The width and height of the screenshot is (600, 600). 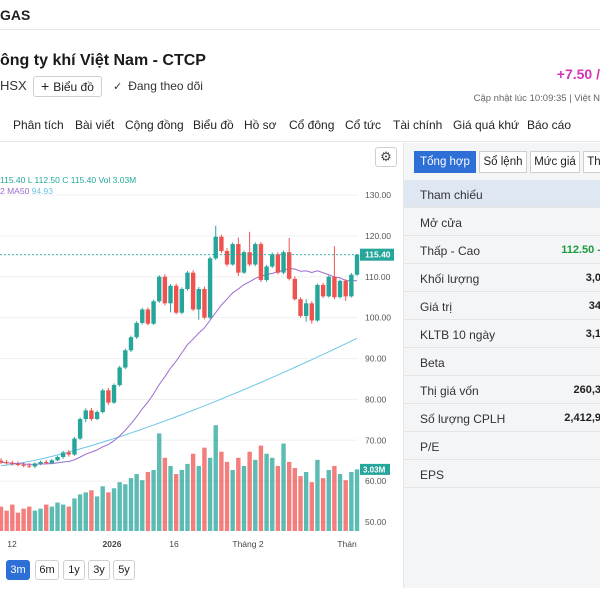 What do you see at coordinates (99, 570) in the screenshot?
I see `range-3y: 3y` at bounding box center [99, 570].